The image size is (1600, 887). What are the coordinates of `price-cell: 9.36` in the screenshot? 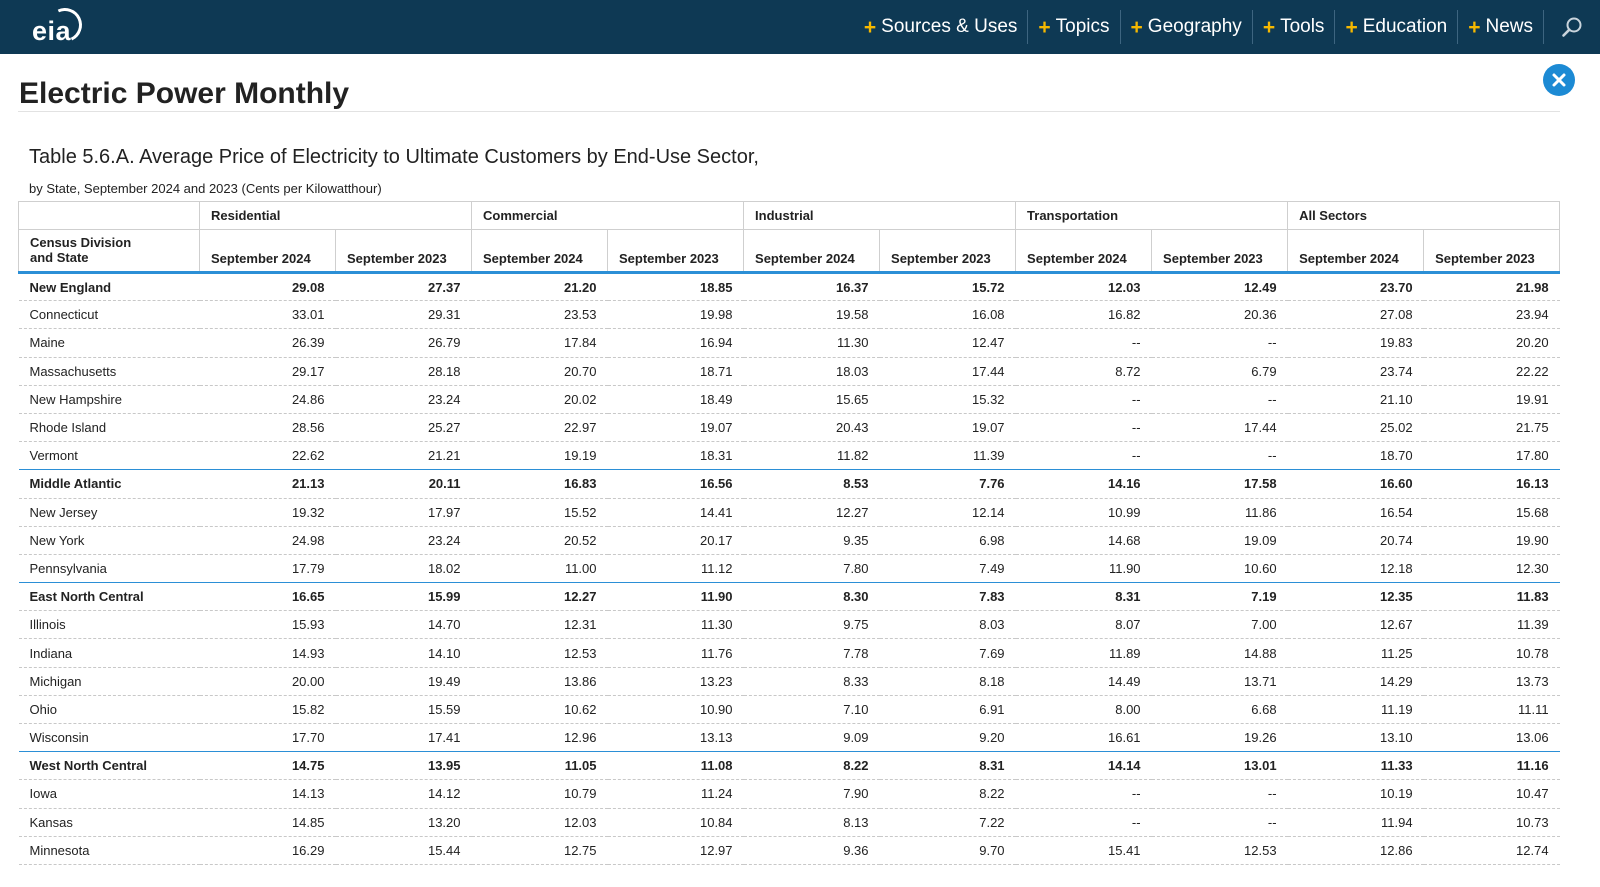 It's located at (811, 850).